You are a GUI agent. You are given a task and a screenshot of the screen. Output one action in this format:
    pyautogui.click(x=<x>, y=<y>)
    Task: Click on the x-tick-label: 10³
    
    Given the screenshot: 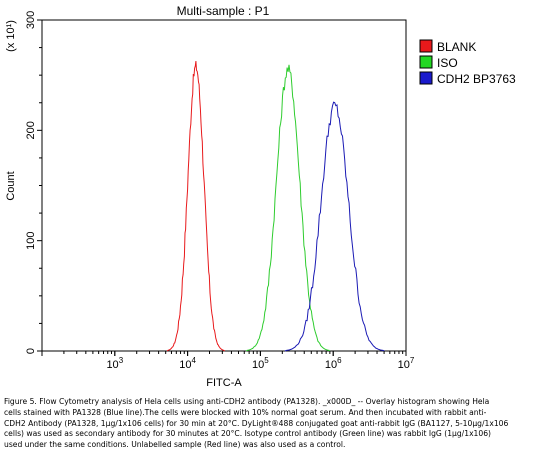 What is the action you would take?
    pyautogui.click(x=114, y=363)
    